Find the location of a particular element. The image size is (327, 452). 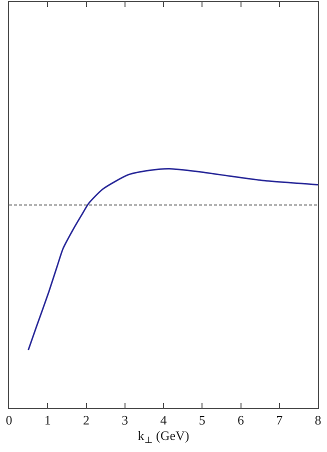

x-tick-label: 0 is located at coordinates (9, 420).